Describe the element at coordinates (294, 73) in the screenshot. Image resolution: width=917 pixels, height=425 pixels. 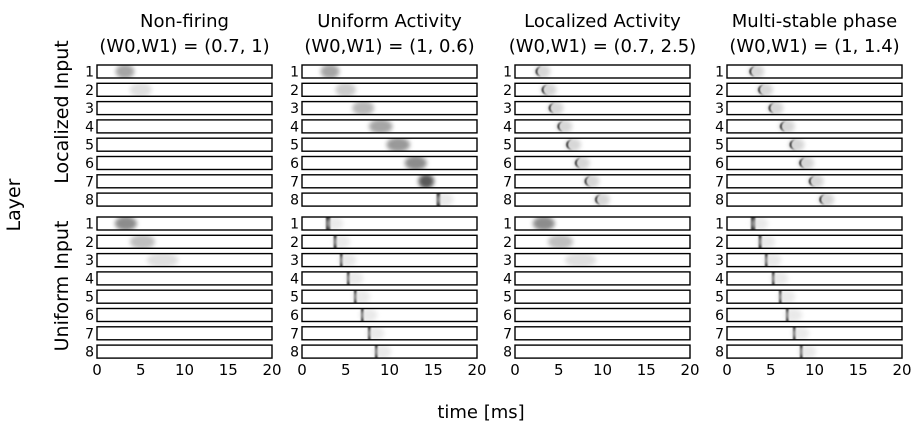
I see `layer-label: 1` at that location.